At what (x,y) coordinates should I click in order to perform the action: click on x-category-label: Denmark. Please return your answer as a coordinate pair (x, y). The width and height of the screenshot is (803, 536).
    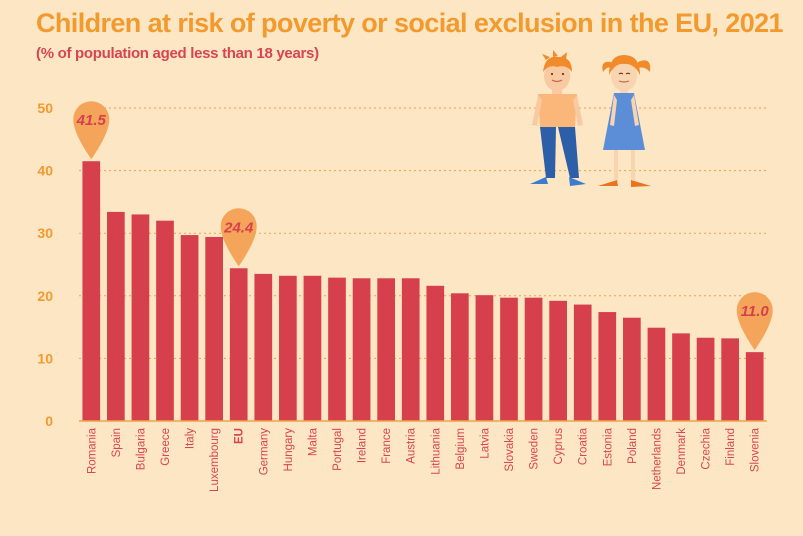
    Looking at the image, I should click on (682, 451).